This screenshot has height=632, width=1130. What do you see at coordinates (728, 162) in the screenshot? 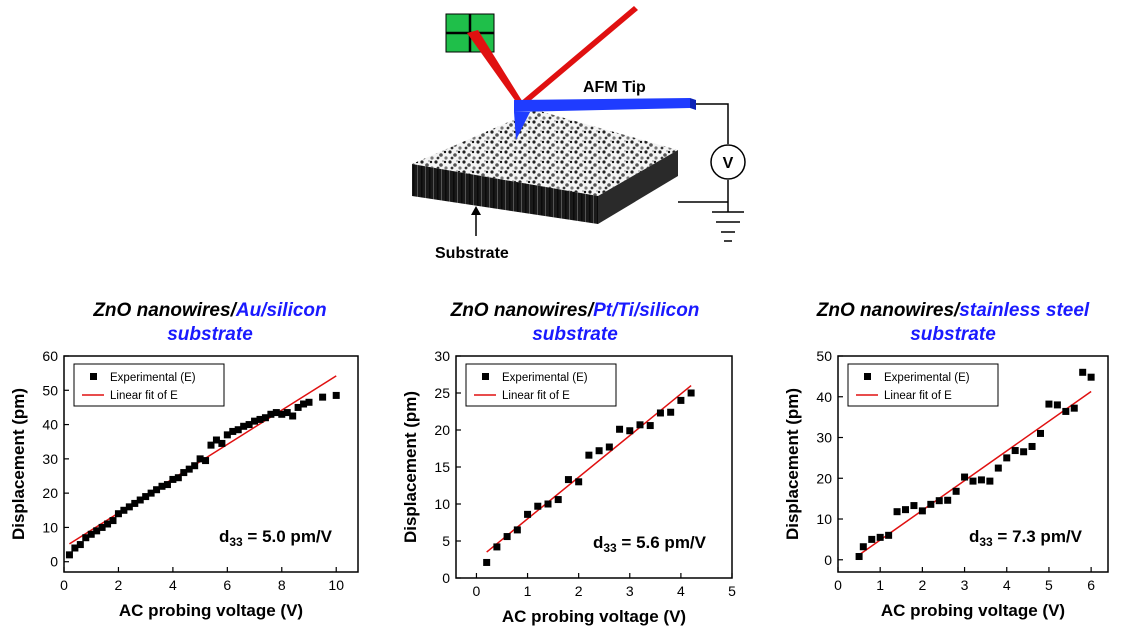
I see `voltmeter-icon` at bounding box center [728, 162].